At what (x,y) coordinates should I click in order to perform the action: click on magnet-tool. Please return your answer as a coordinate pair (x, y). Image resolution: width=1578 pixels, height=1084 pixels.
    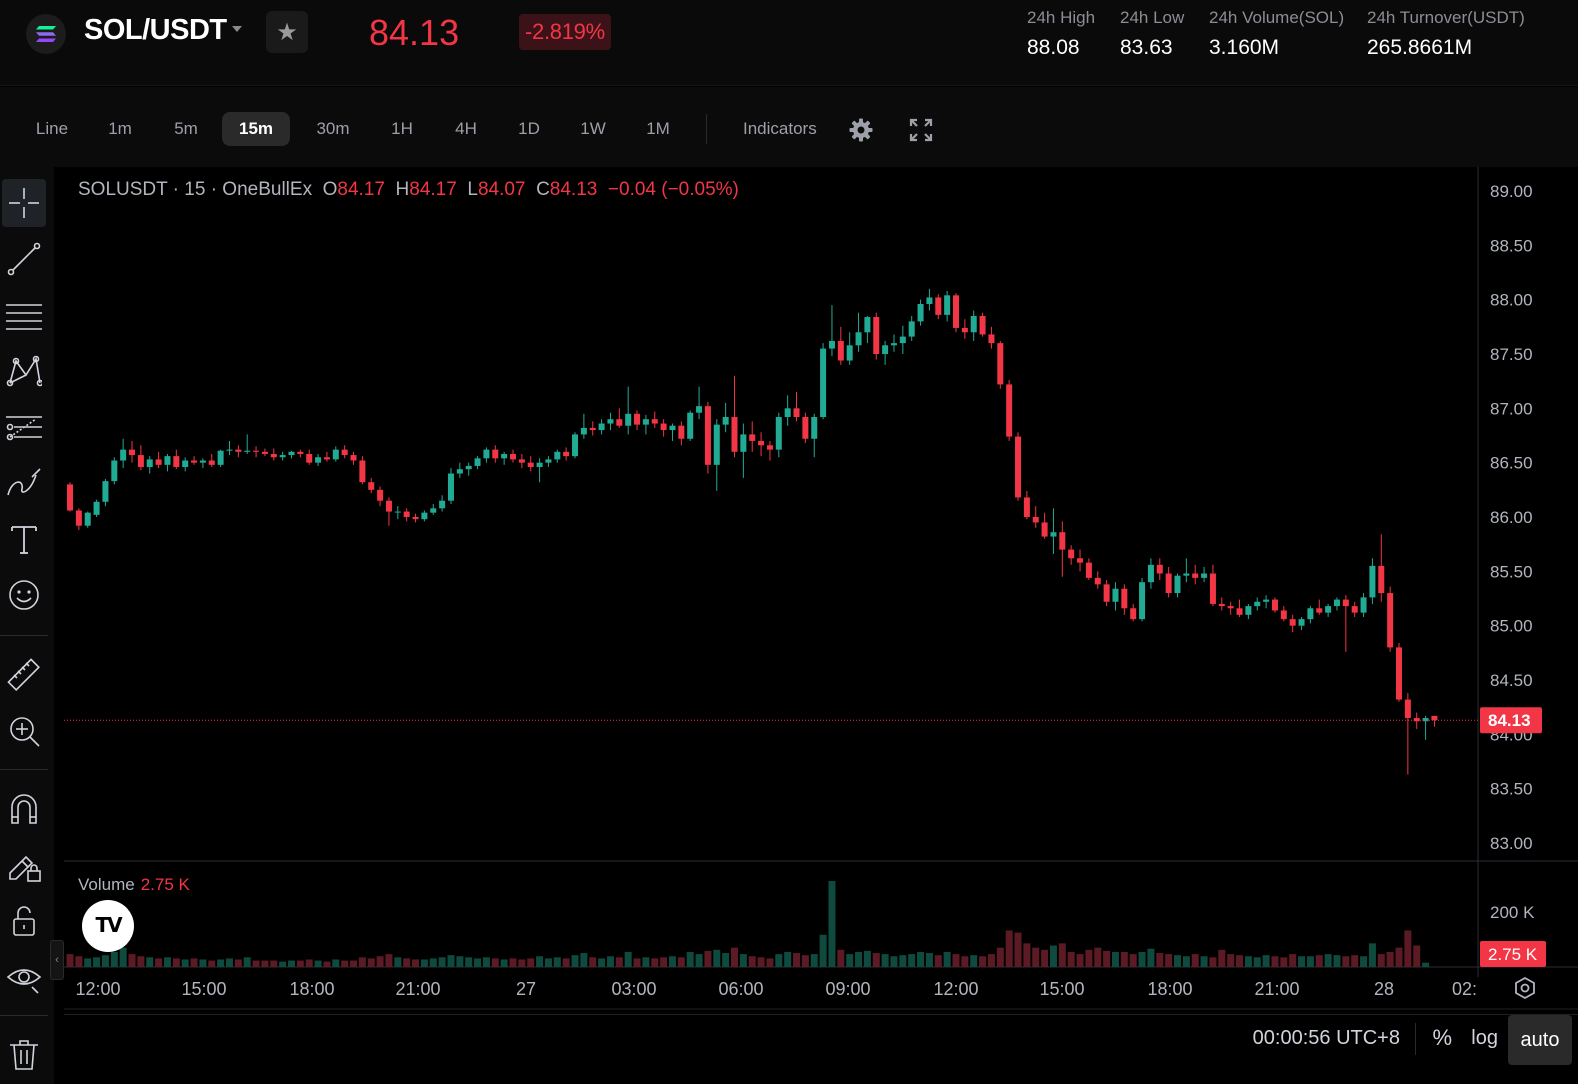
    Looking at the image, I should click on (24, 809).